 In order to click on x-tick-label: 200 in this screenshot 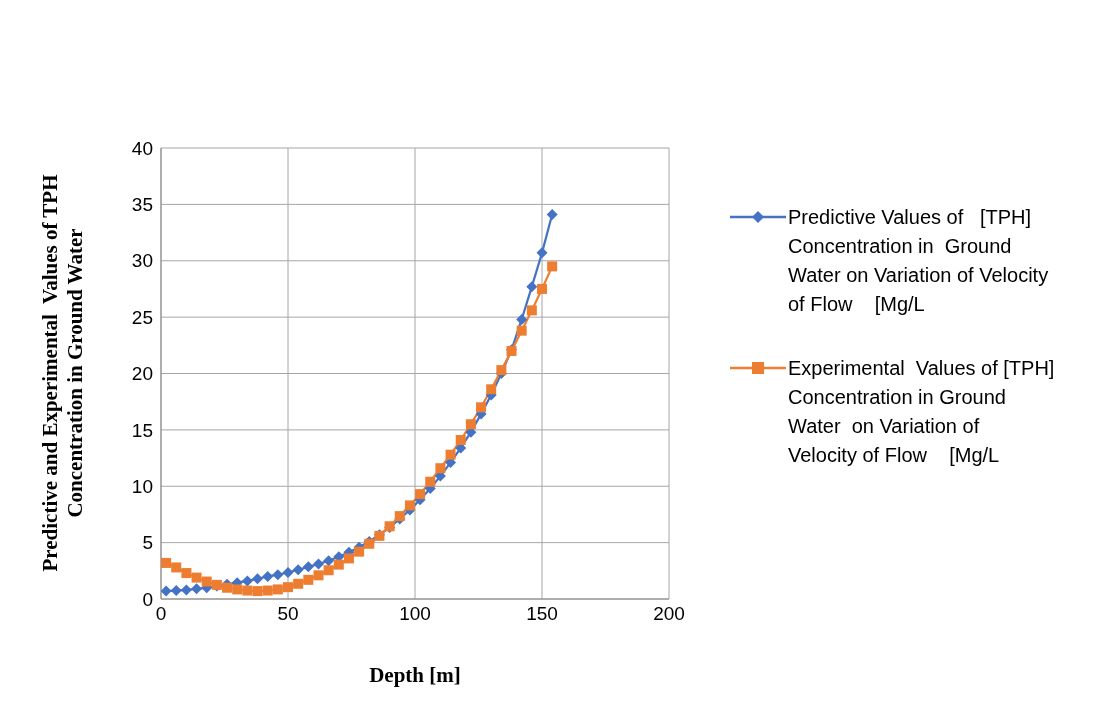, I will do `click(669, 614)`.